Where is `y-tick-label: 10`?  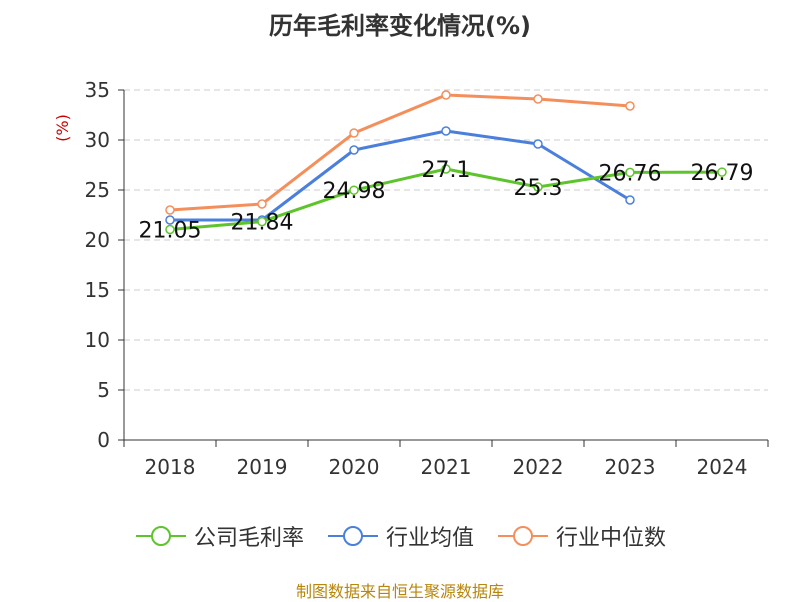
y-tick-label: 10 is located at coordinates (97, 340).